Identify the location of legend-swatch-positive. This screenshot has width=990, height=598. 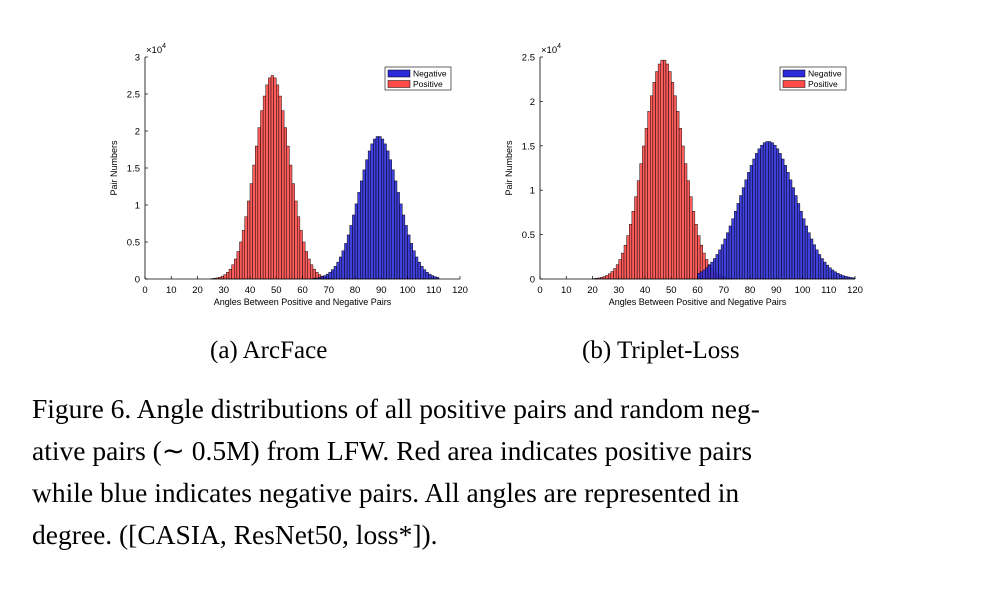
(399, 84).